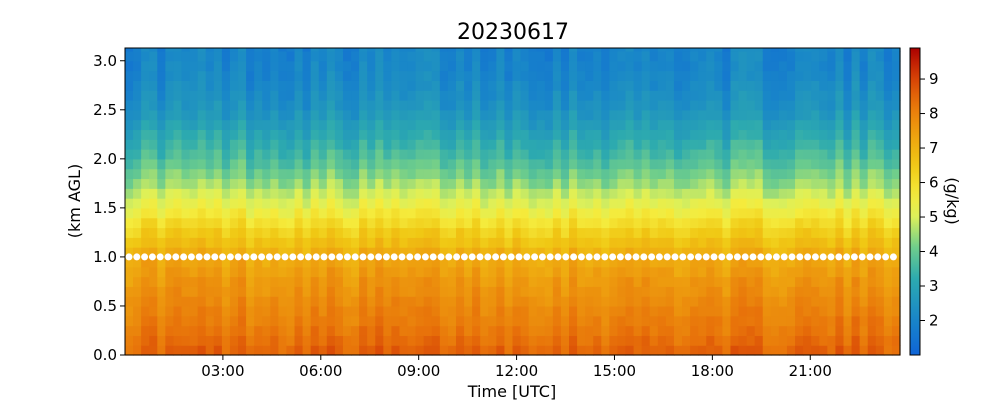 The height and width of the screenshot is (404, 1000). Describe the element at coordinates (934, 286) in the screenshot. I see `colorbar-tick-label: 3` at that location.